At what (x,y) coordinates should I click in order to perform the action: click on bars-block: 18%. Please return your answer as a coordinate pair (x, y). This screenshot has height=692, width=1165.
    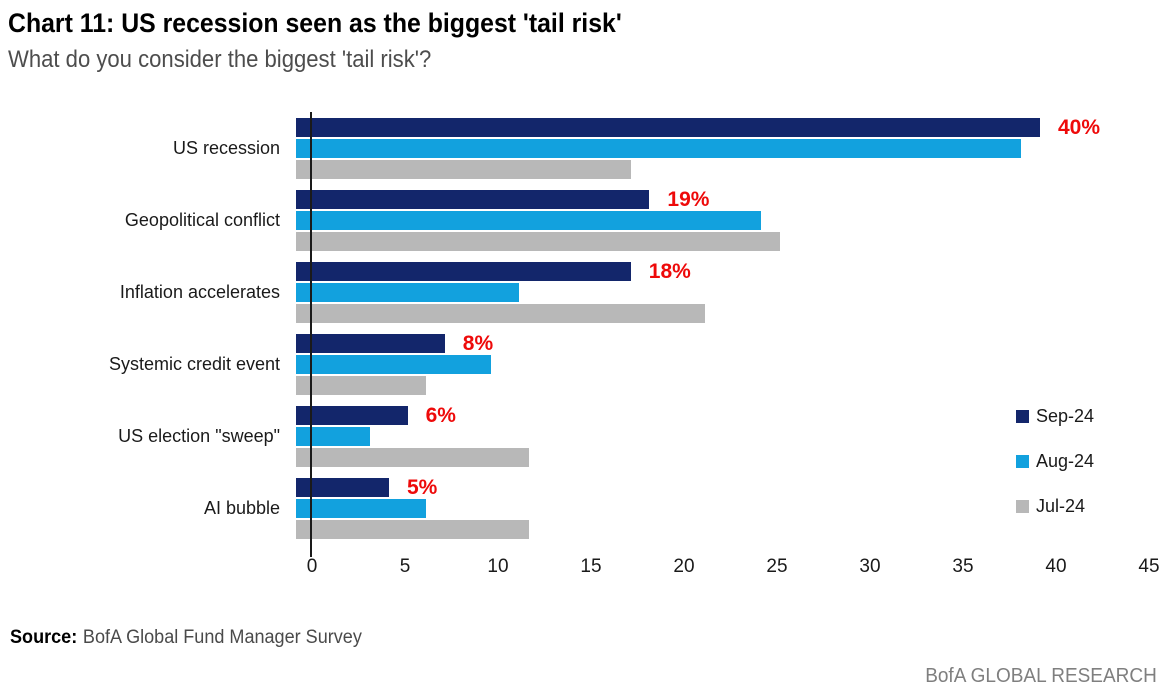
    Looking at the image, I should click on (714, 297).